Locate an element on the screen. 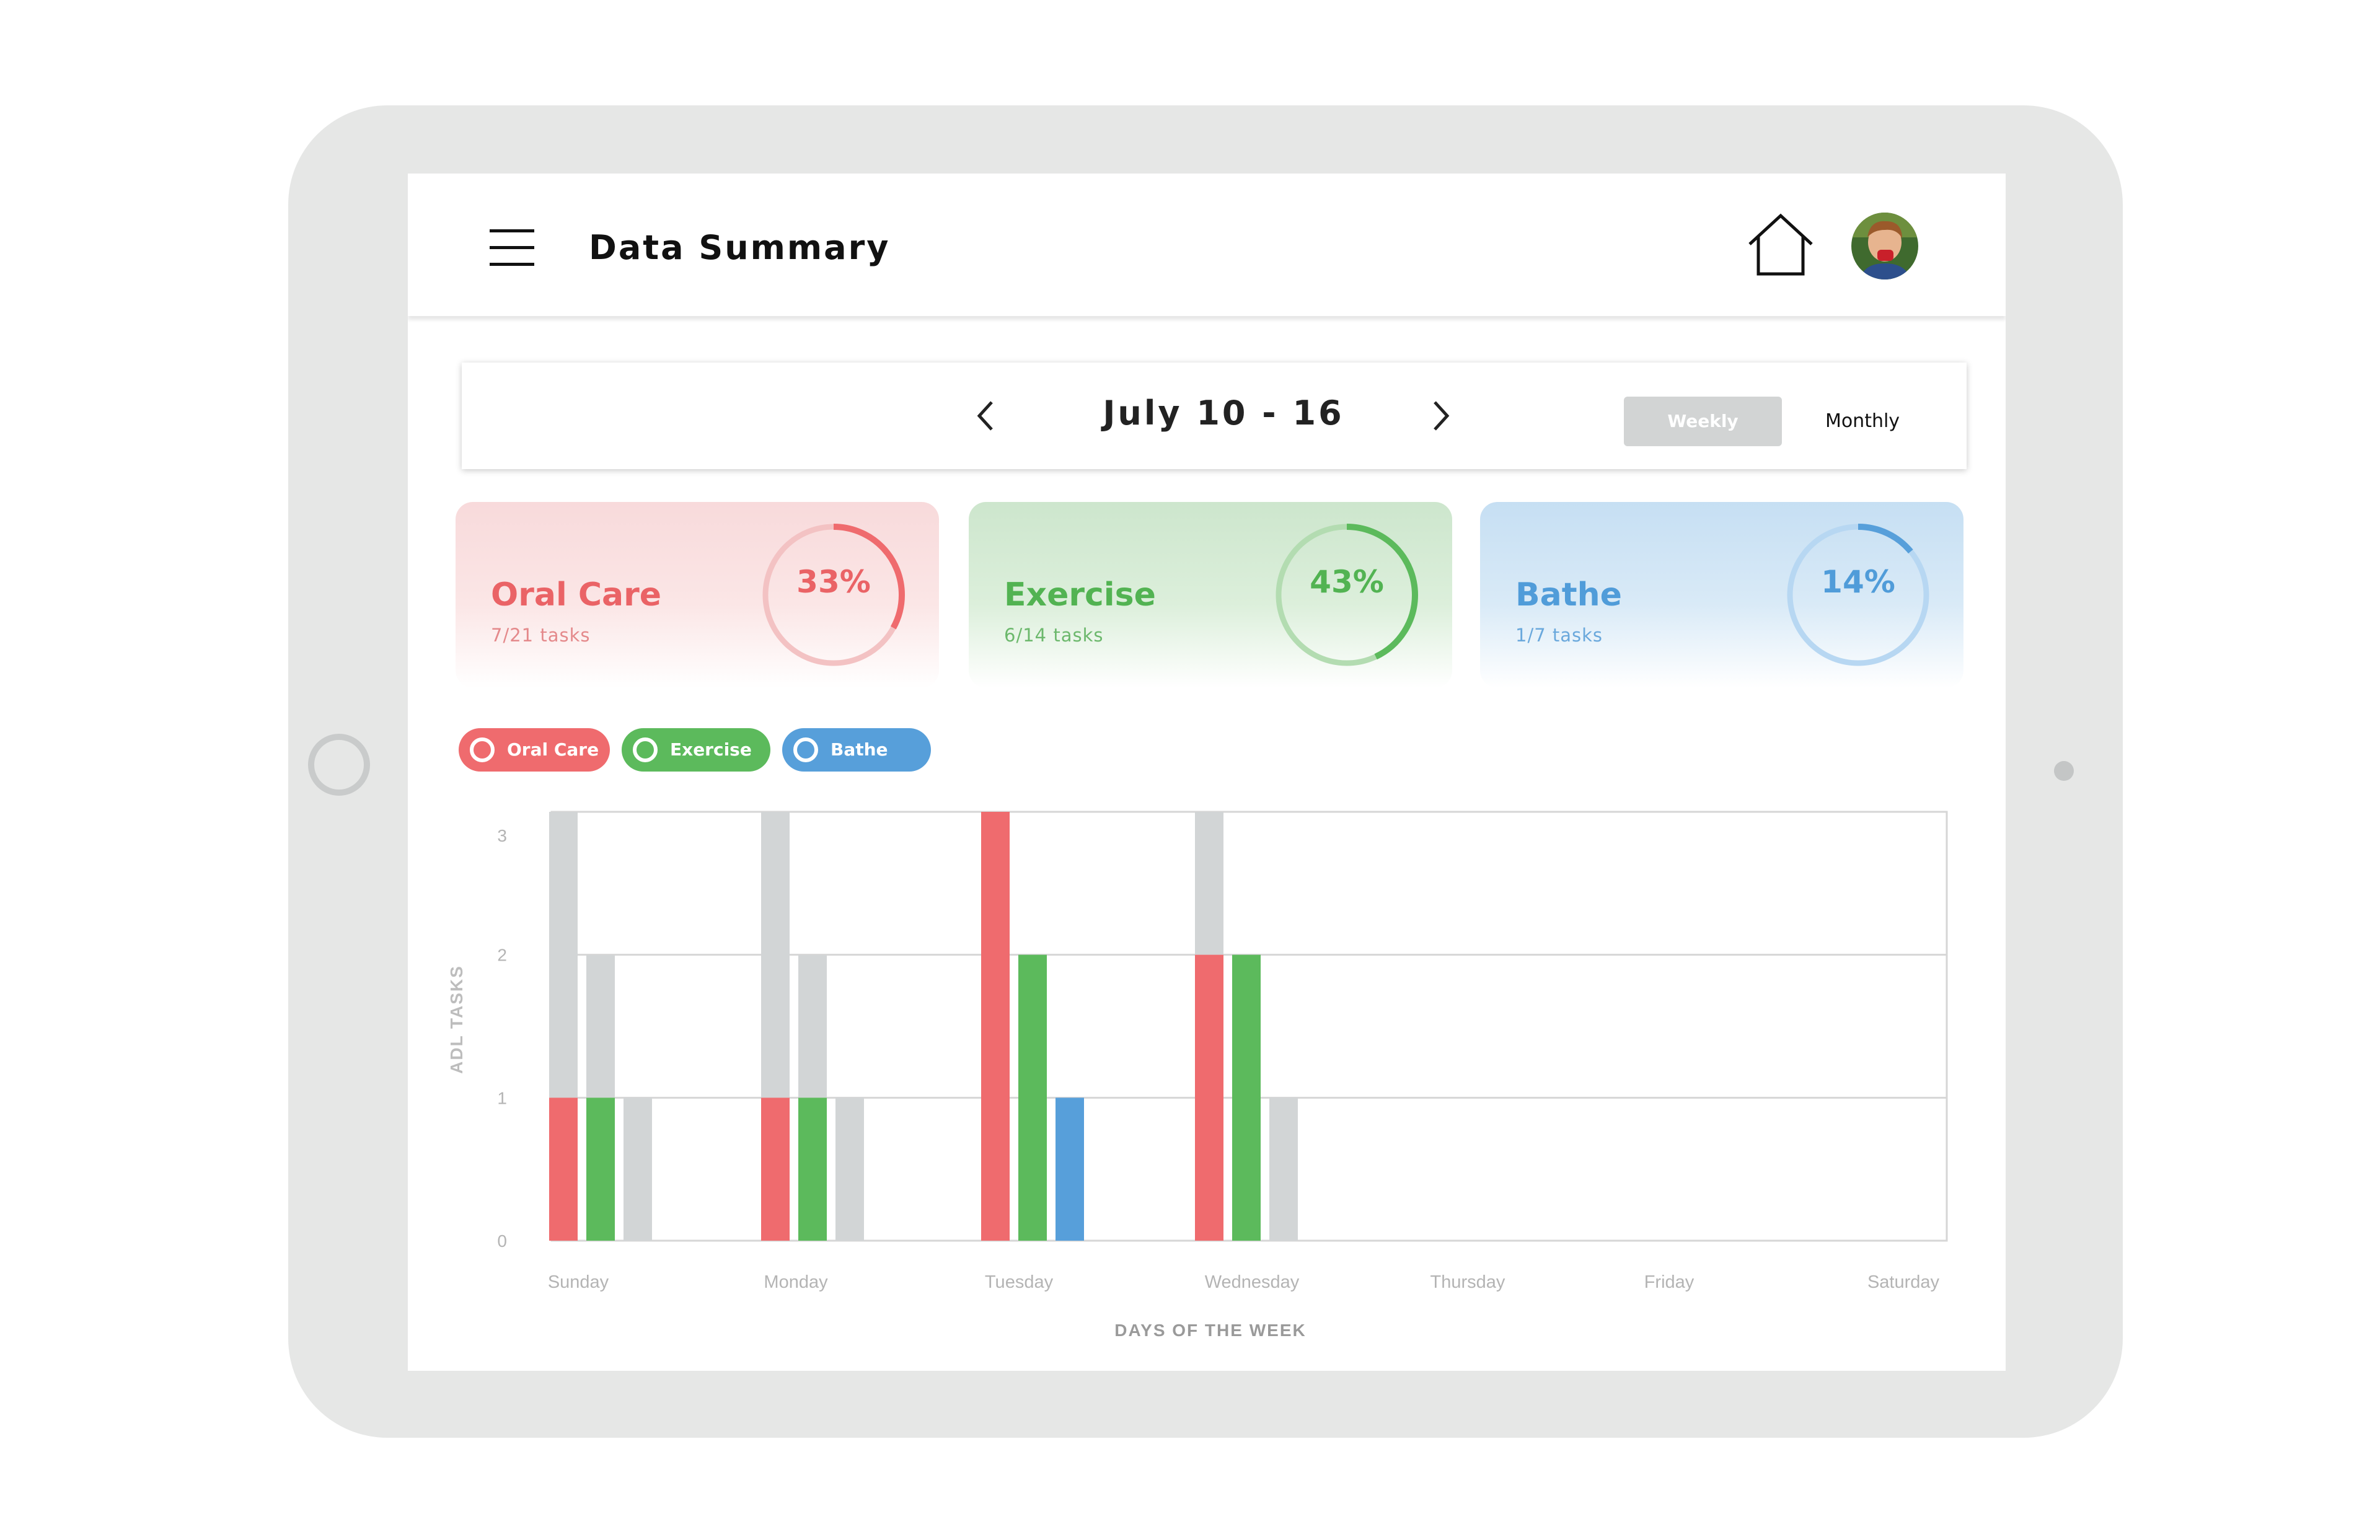 The image size is (2380, 1540). legend-chip-exercise: Exercise is located at coordinates (696, 750).